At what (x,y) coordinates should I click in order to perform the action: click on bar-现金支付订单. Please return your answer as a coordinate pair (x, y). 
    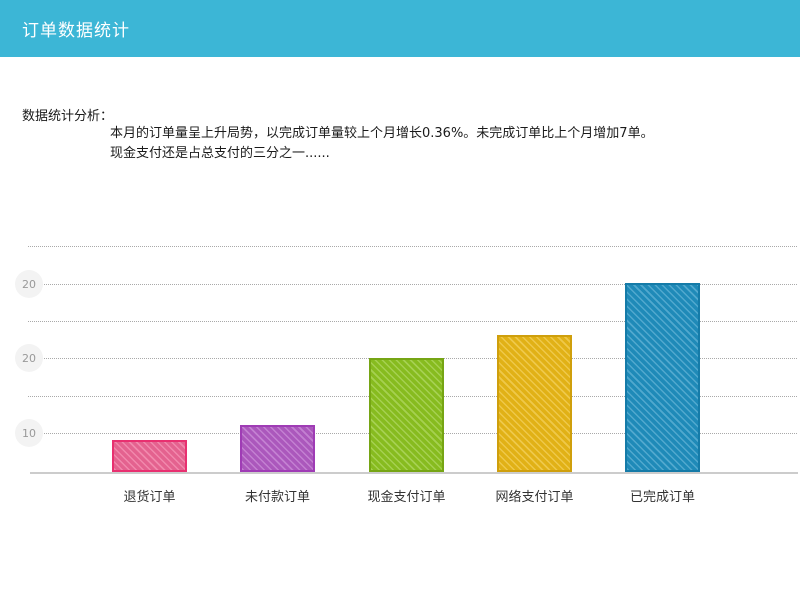
    Looking at the image, I should click on (406, 415).